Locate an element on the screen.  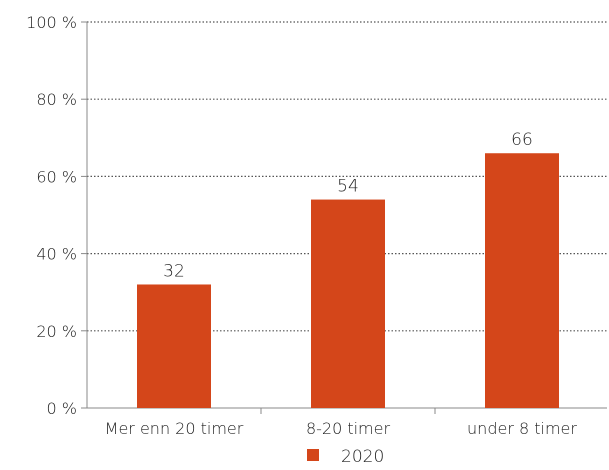
bar-mer-enn-20-timer is located at coordinates (174, 346).